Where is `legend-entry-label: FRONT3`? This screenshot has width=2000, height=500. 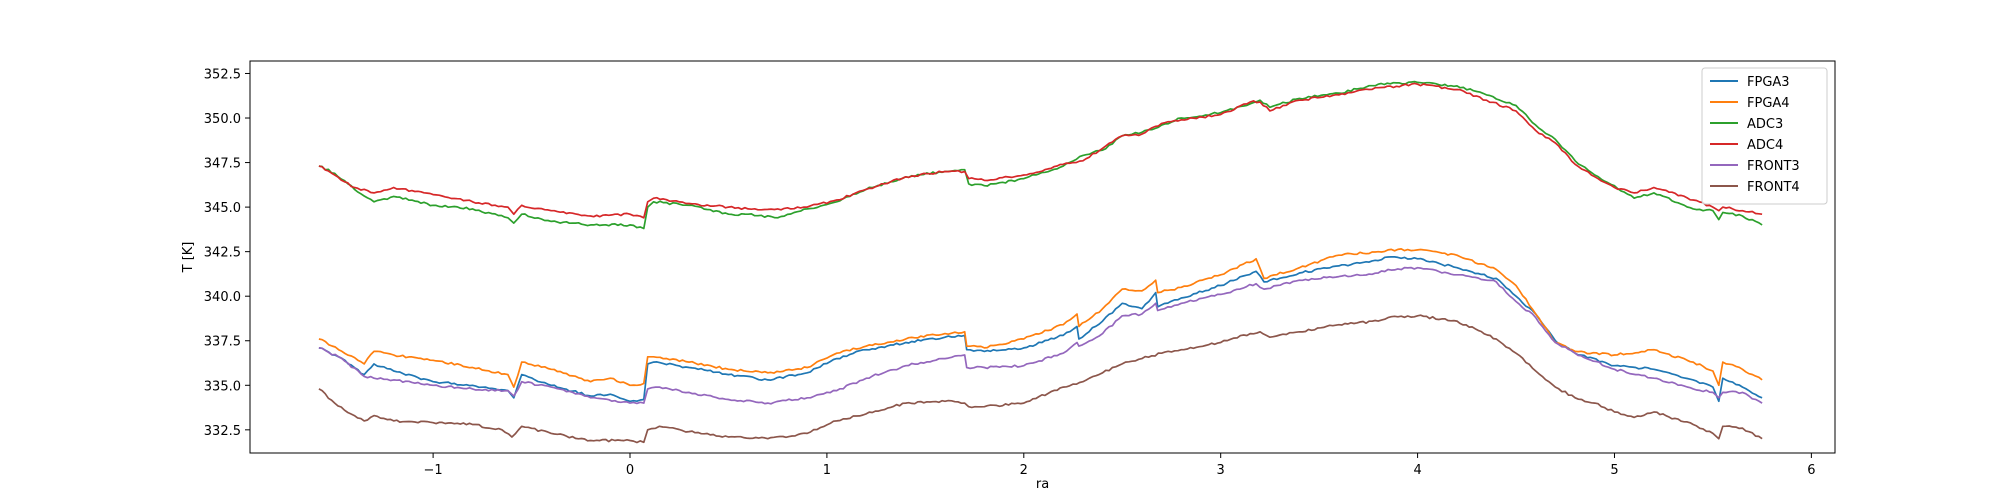
legend-entry-label: FRONT3 is located at coordinates (1773, 166).